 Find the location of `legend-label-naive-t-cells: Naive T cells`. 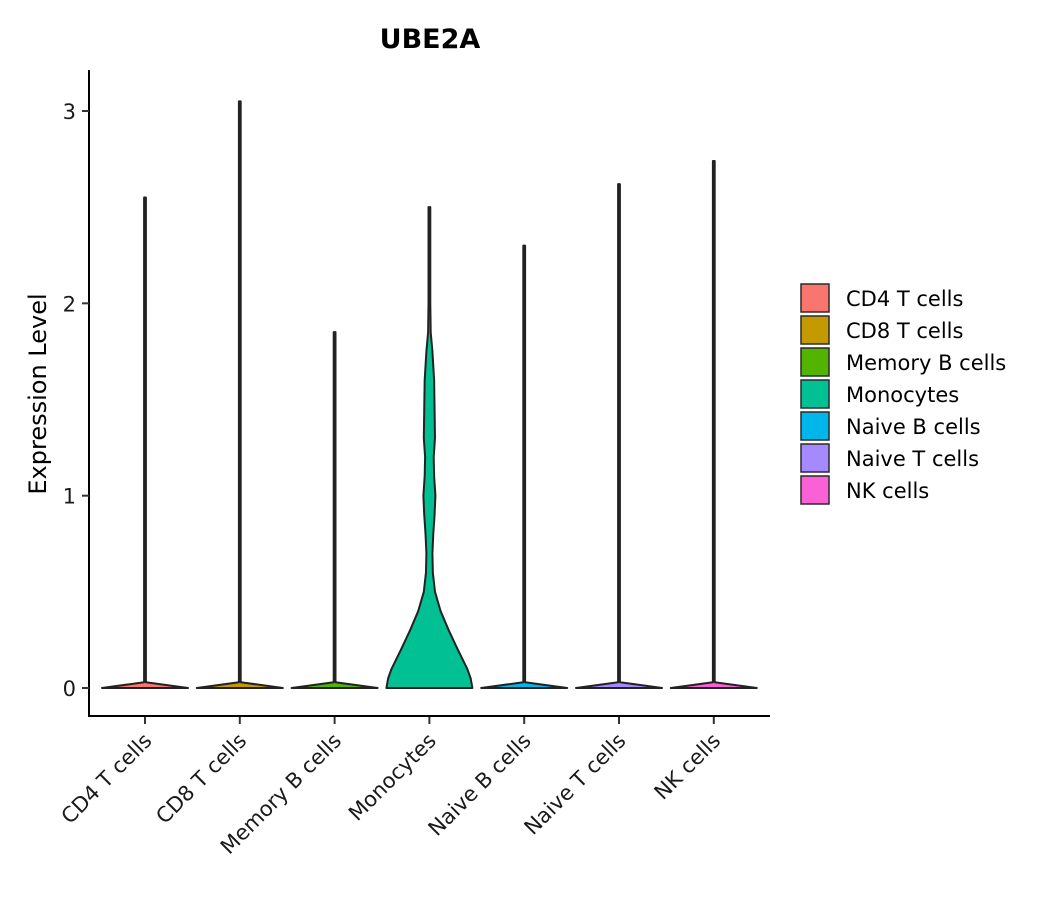

legend-label-naive-t-cells: Naive T cells is located at coordinates (912, 459).